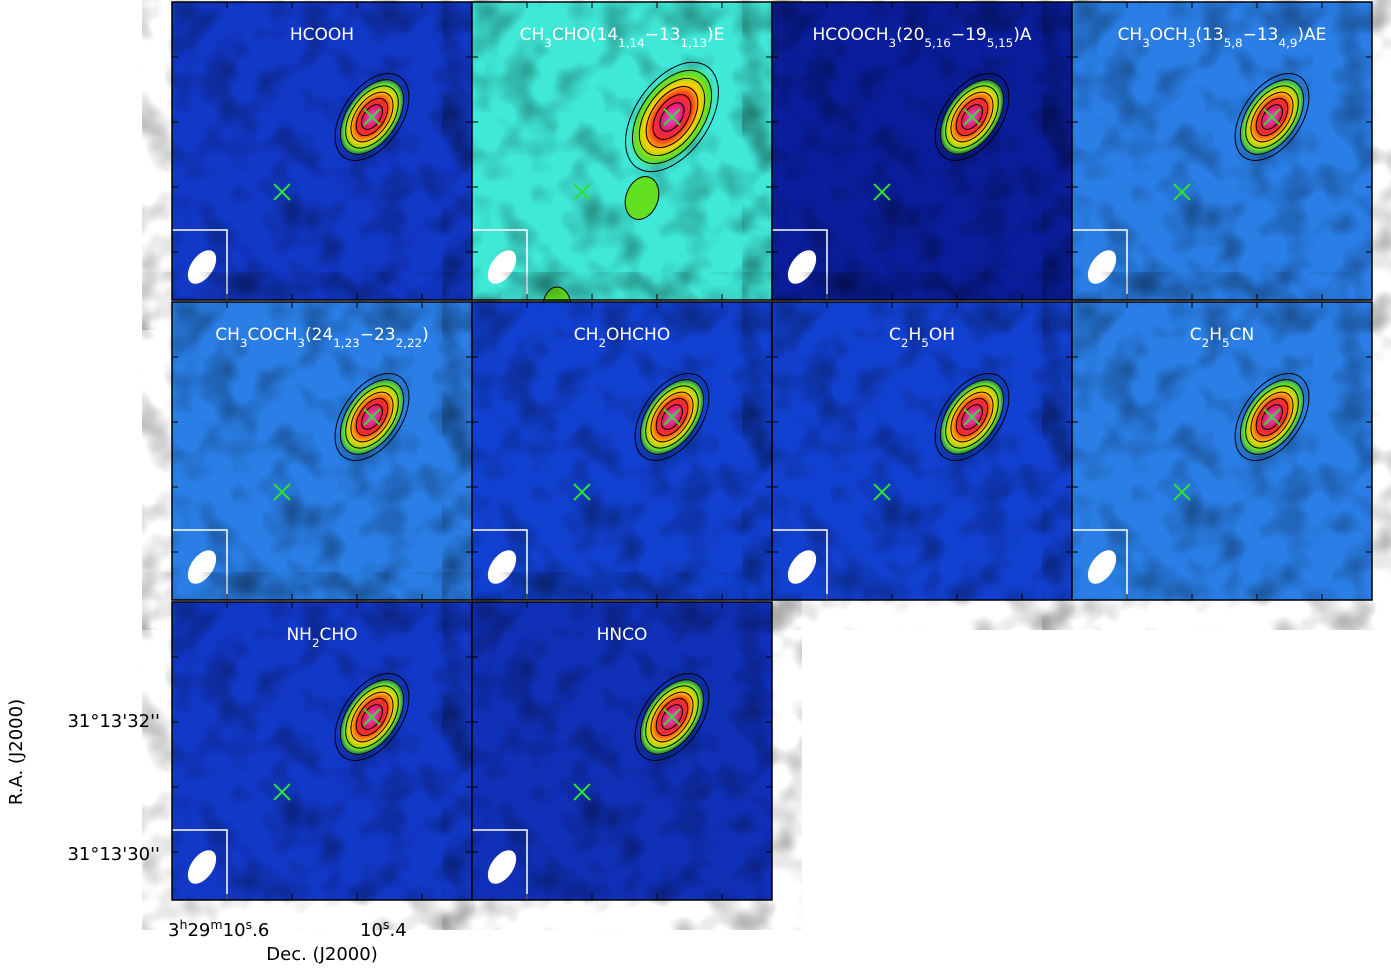  I want to click on text-part: 29, so click(198, 930).